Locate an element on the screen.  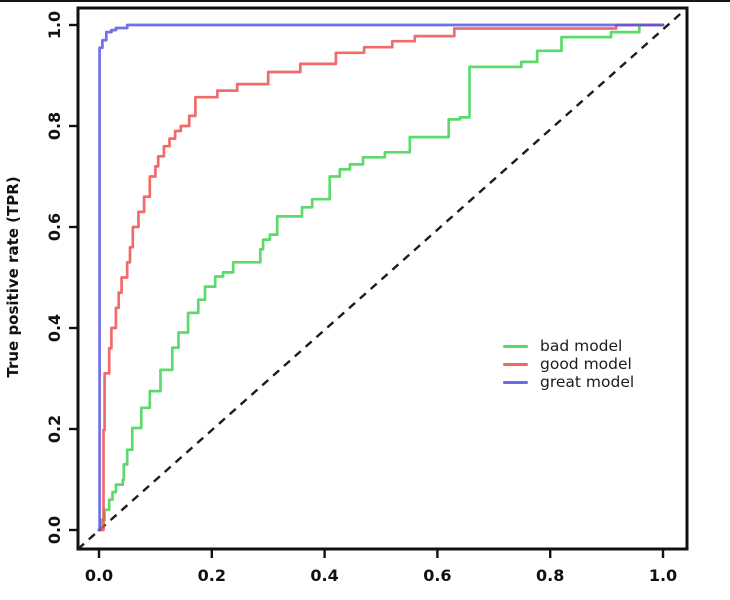
y-tick-label: 0.4 is located at coordinates (54, 328).